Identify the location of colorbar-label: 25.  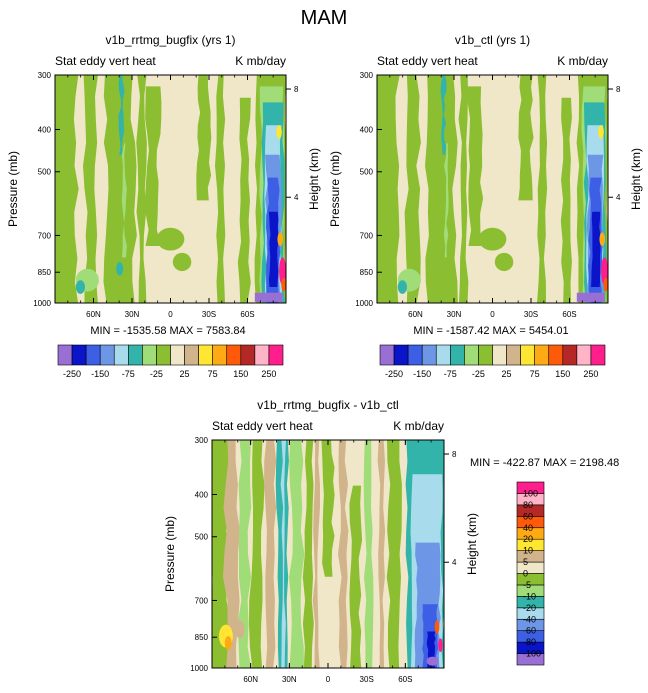
(507, 374).